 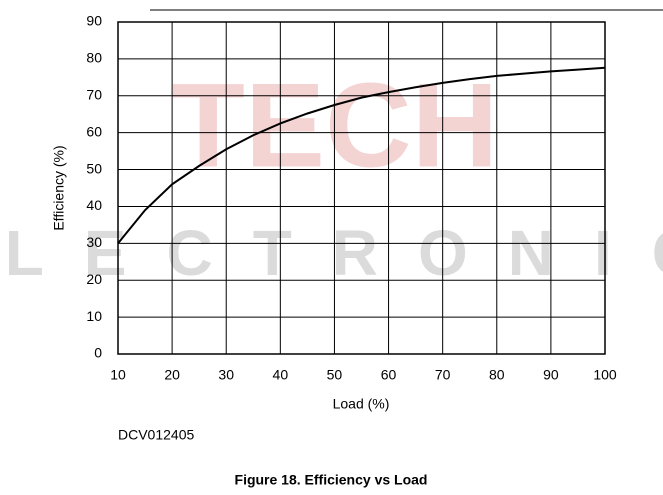 I want to click on watermark-bottom: ELECTRONIC, so click(x=331, y=253).